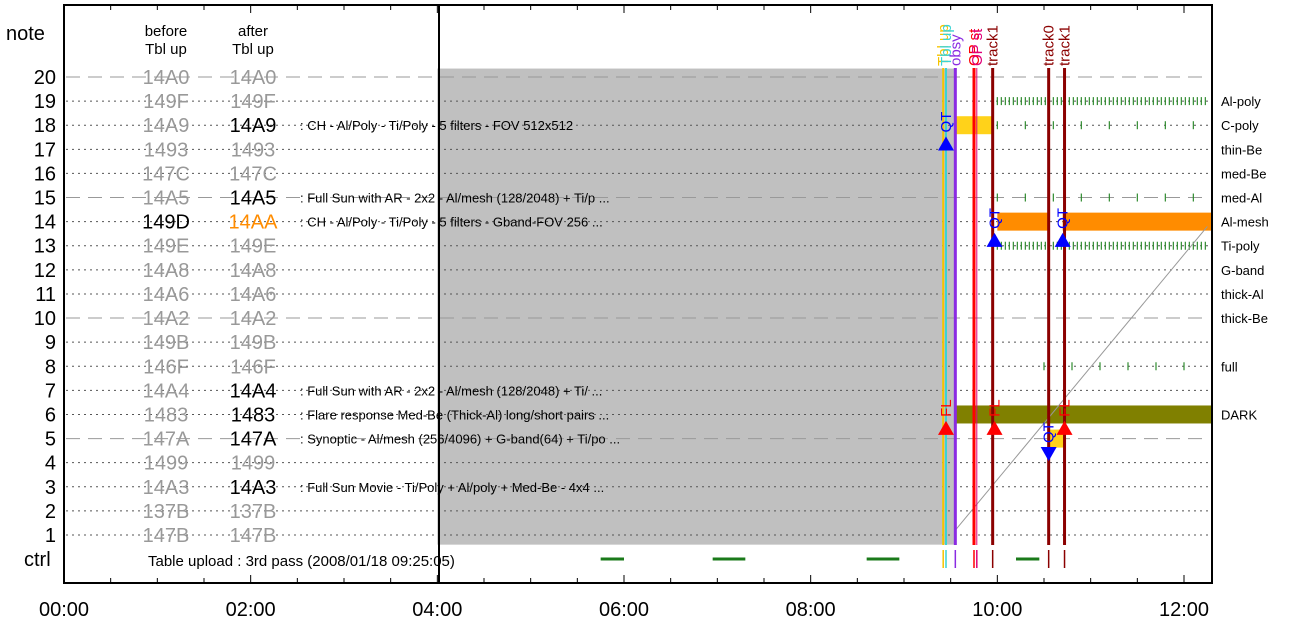  What do you see at coordinates (45, 319) in the screenshot?
I see `row-note-label: 10` at bounding box center [45, 319].